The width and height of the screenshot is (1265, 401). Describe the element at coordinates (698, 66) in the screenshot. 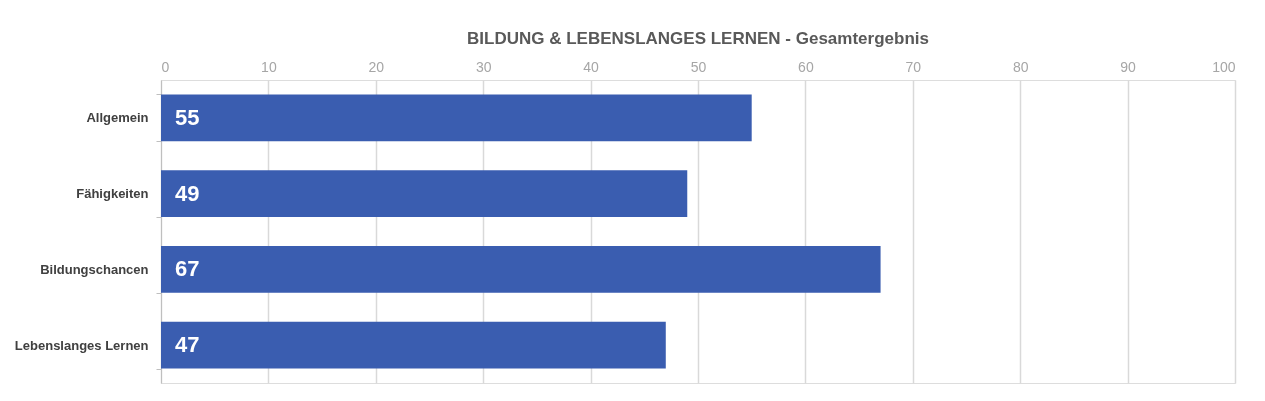

I see `x-tick-label: 50` at that location.